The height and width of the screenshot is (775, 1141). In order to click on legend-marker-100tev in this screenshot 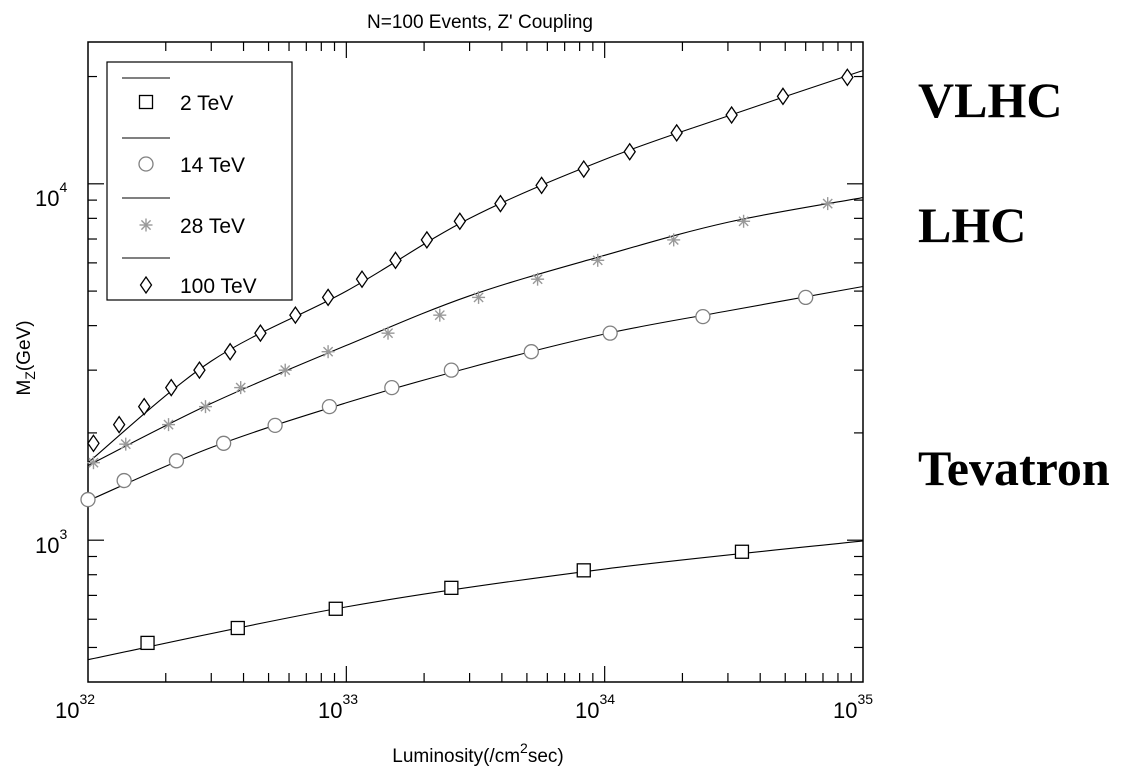, I will do `click(146, 285)`.